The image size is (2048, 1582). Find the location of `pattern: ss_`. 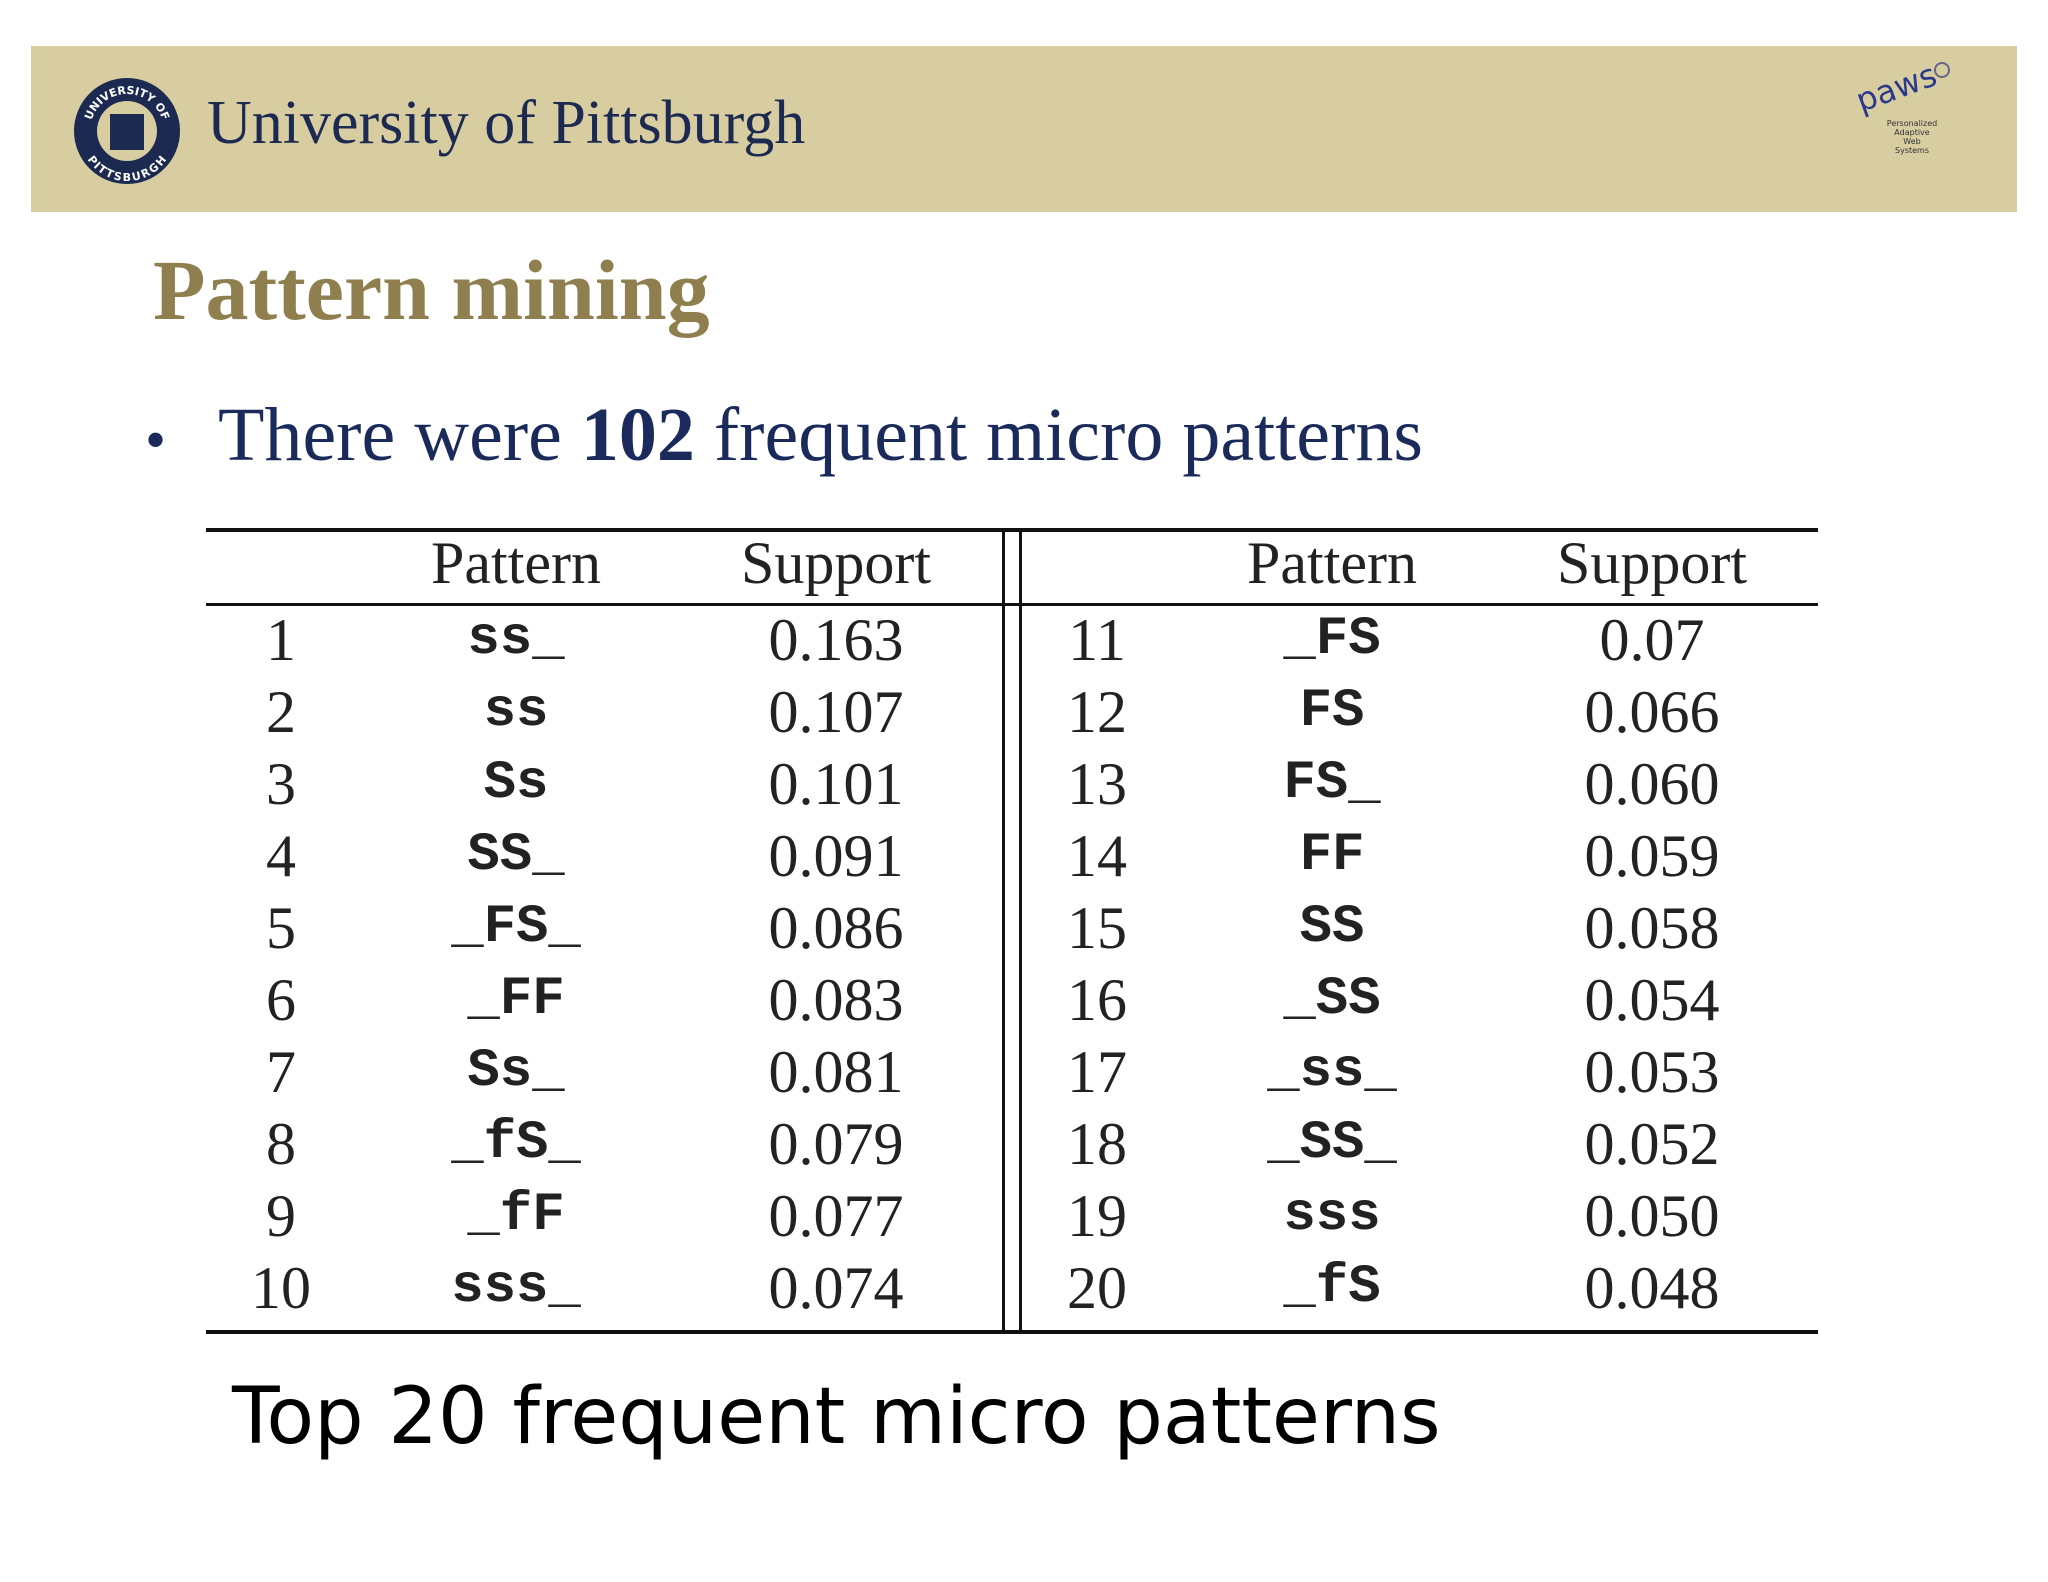

pattern: ss_ is located at coordinates (516, 639).